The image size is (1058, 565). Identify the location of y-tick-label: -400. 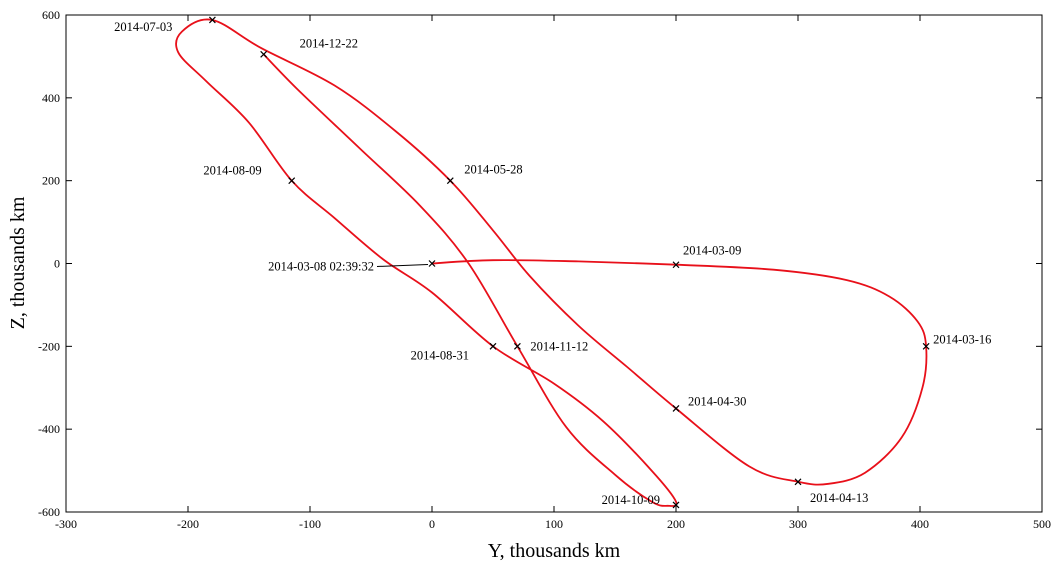
(49, 429).